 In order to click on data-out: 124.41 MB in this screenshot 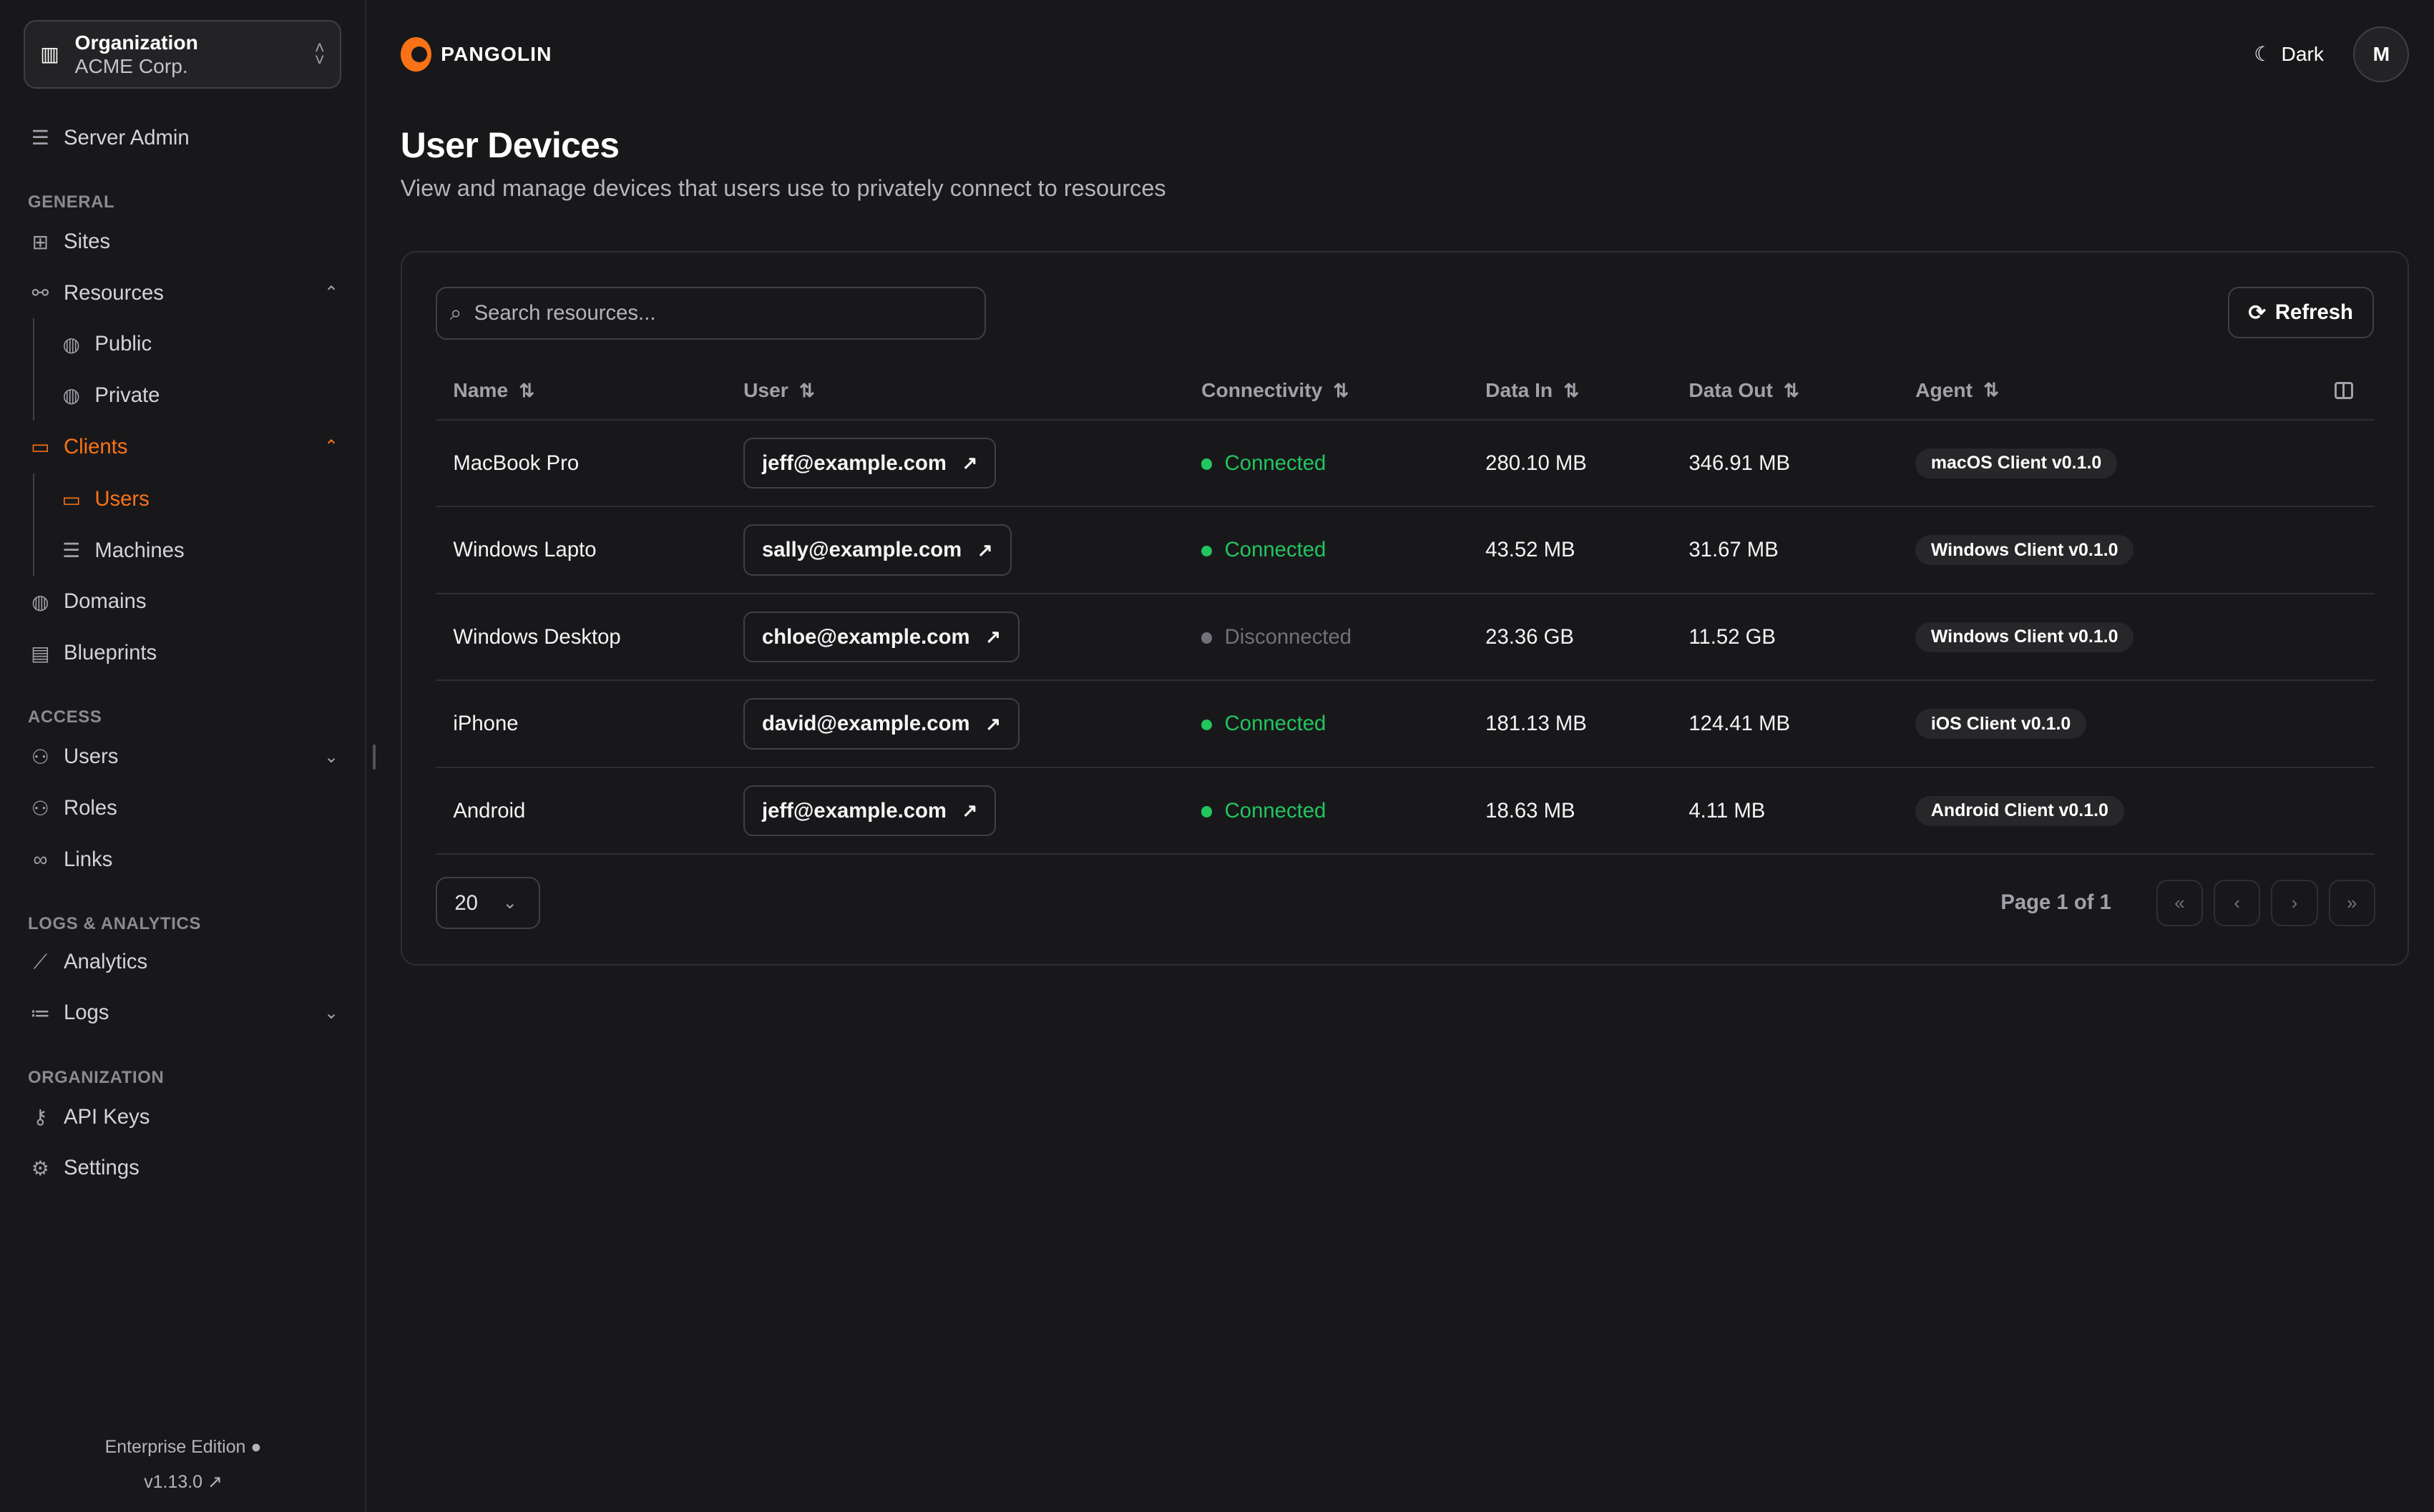, I will do `click(1739, 724)`.